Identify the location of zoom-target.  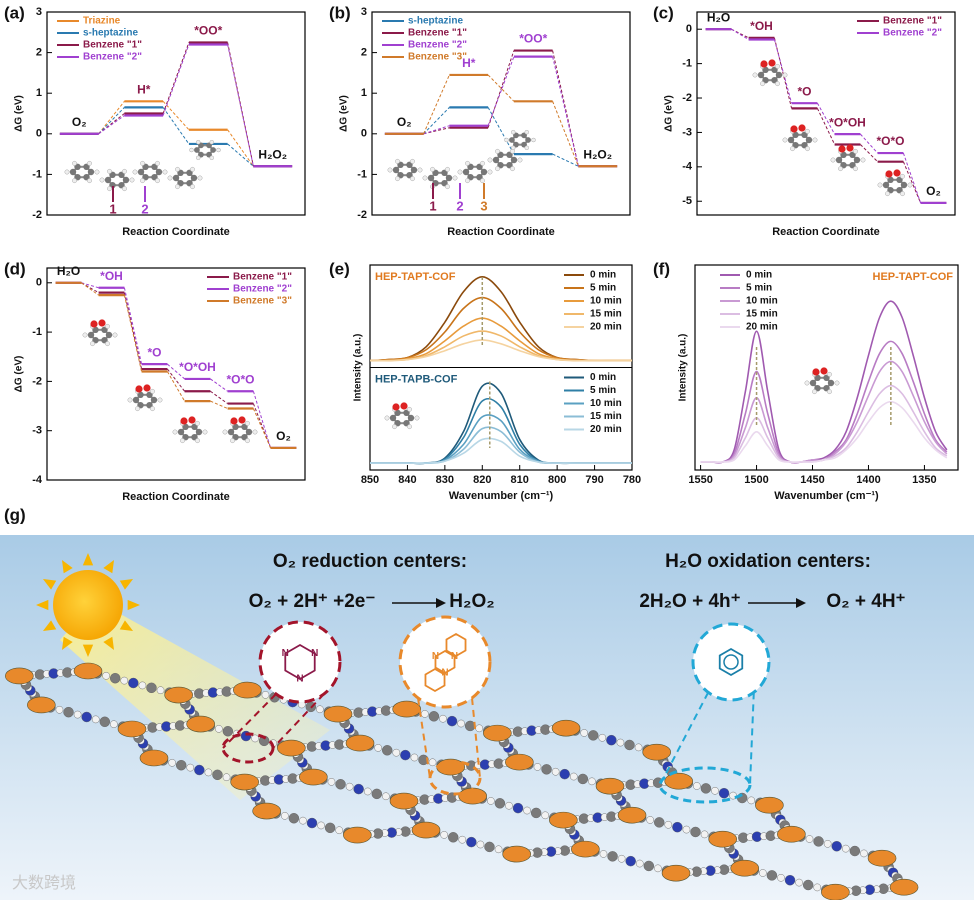
(705, 785).